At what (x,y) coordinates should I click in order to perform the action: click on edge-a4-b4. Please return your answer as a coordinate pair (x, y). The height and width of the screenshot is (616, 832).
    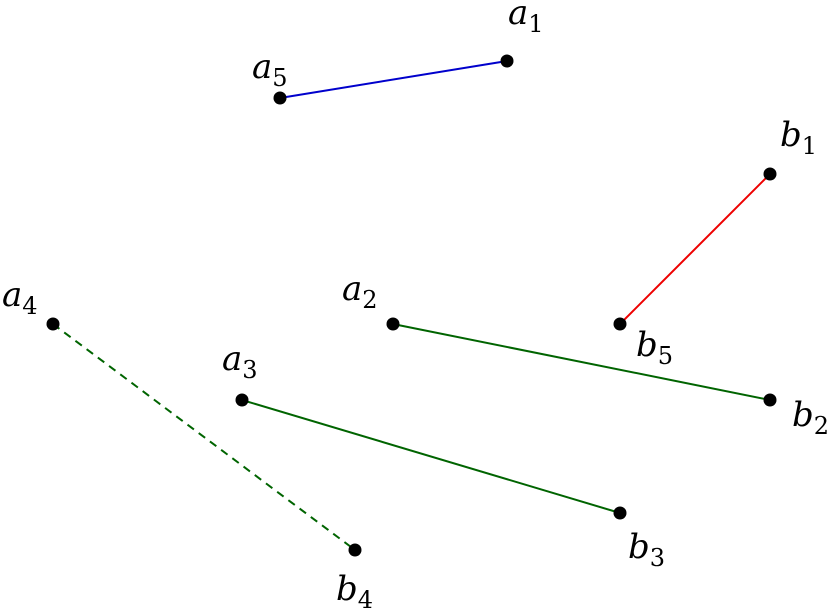
    Looking at the image, I should click on (204, 437).